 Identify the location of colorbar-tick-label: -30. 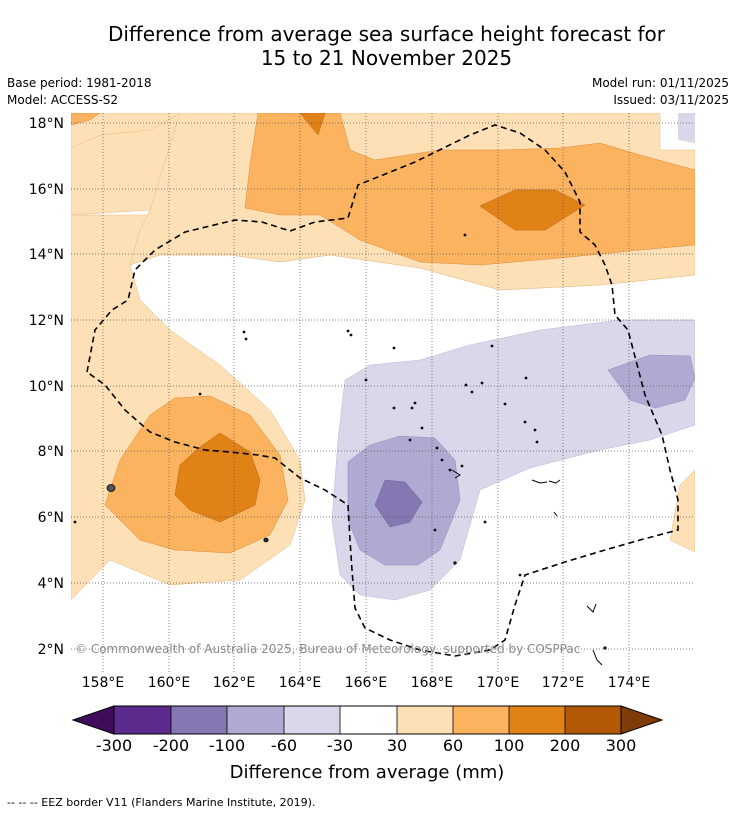
(340, 745).